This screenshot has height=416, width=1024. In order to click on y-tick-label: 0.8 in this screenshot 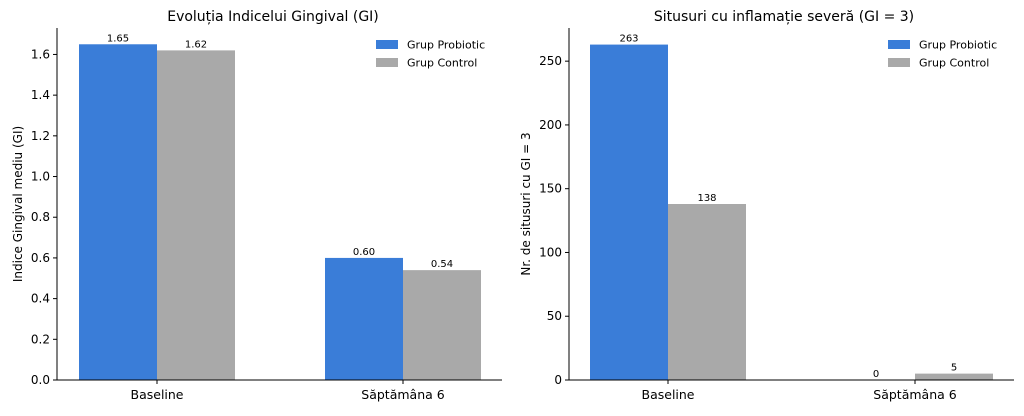, I will do `click(40, 217)`.